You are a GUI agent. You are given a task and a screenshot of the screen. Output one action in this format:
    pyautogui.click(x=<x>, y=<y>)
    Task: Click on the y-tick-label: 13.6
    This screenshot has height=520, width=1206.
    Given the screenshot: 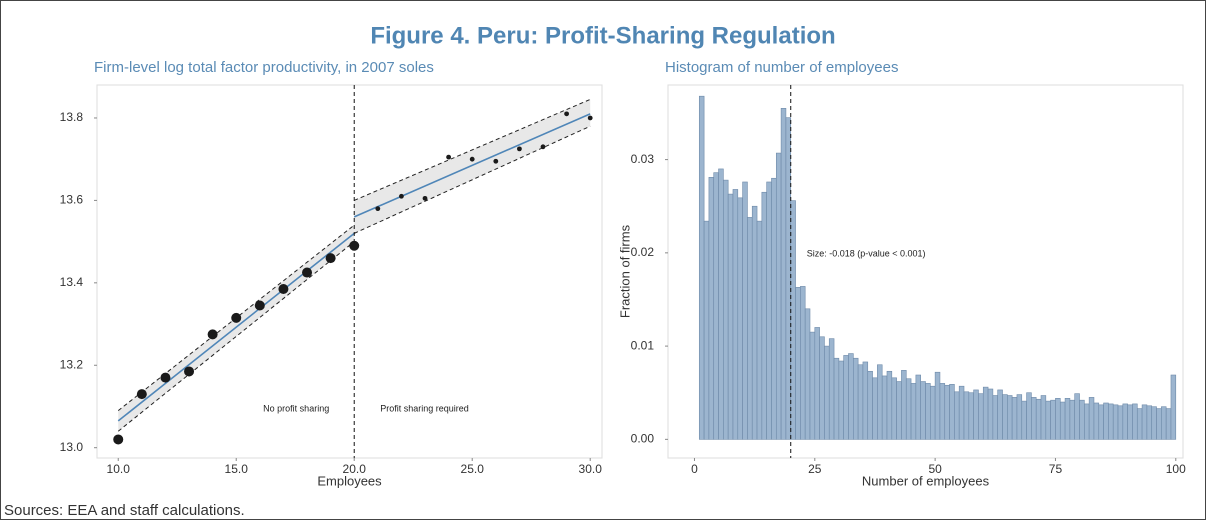 What is the action you would take?
    pyautogui.click(x=72, y=200)
    